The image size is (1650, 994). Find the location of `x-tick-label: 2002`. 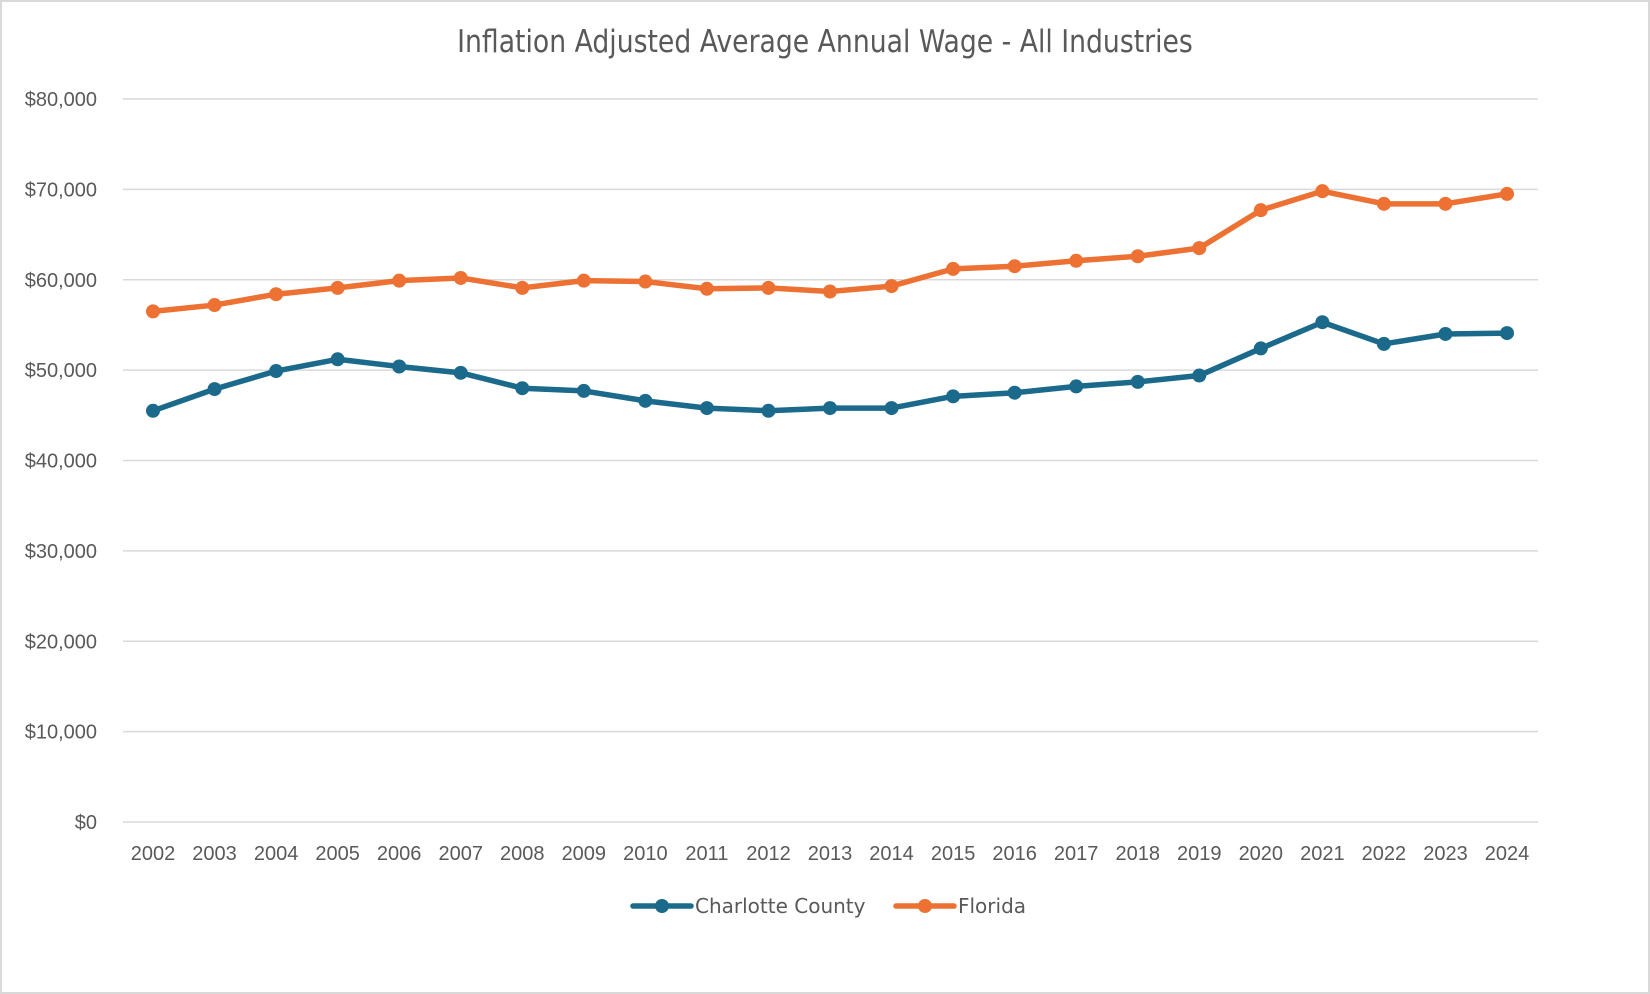

x-tick-label: 2002 is located at coordinates (153, 854).